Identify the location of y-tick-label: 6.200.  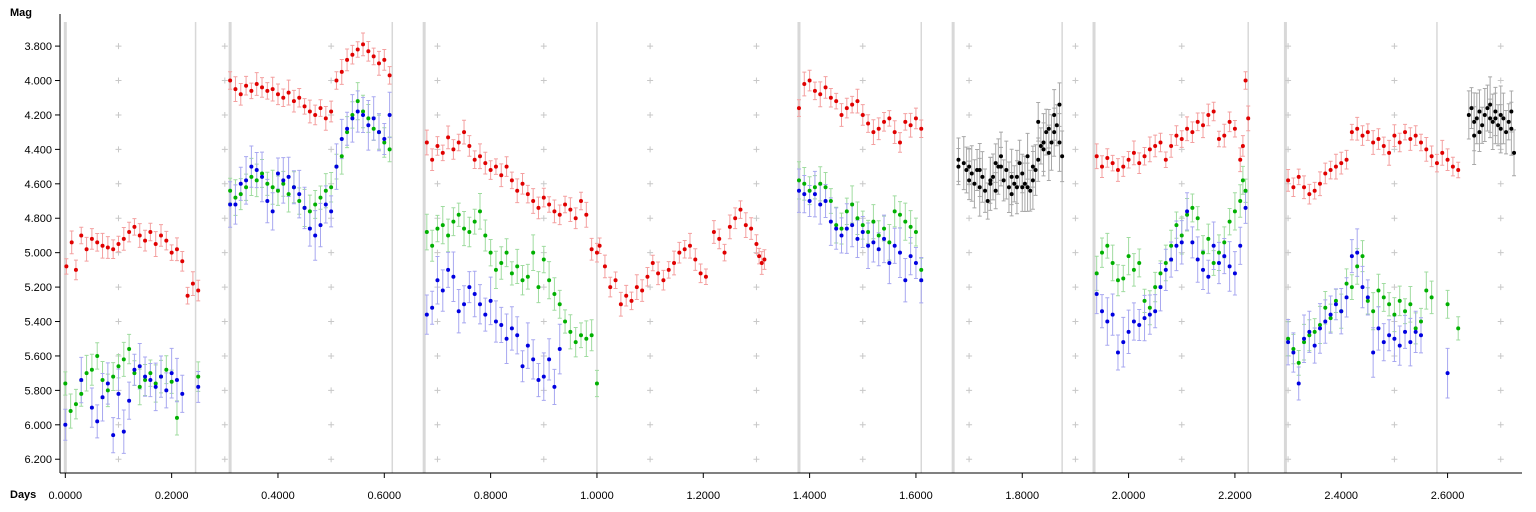
(38, 460).